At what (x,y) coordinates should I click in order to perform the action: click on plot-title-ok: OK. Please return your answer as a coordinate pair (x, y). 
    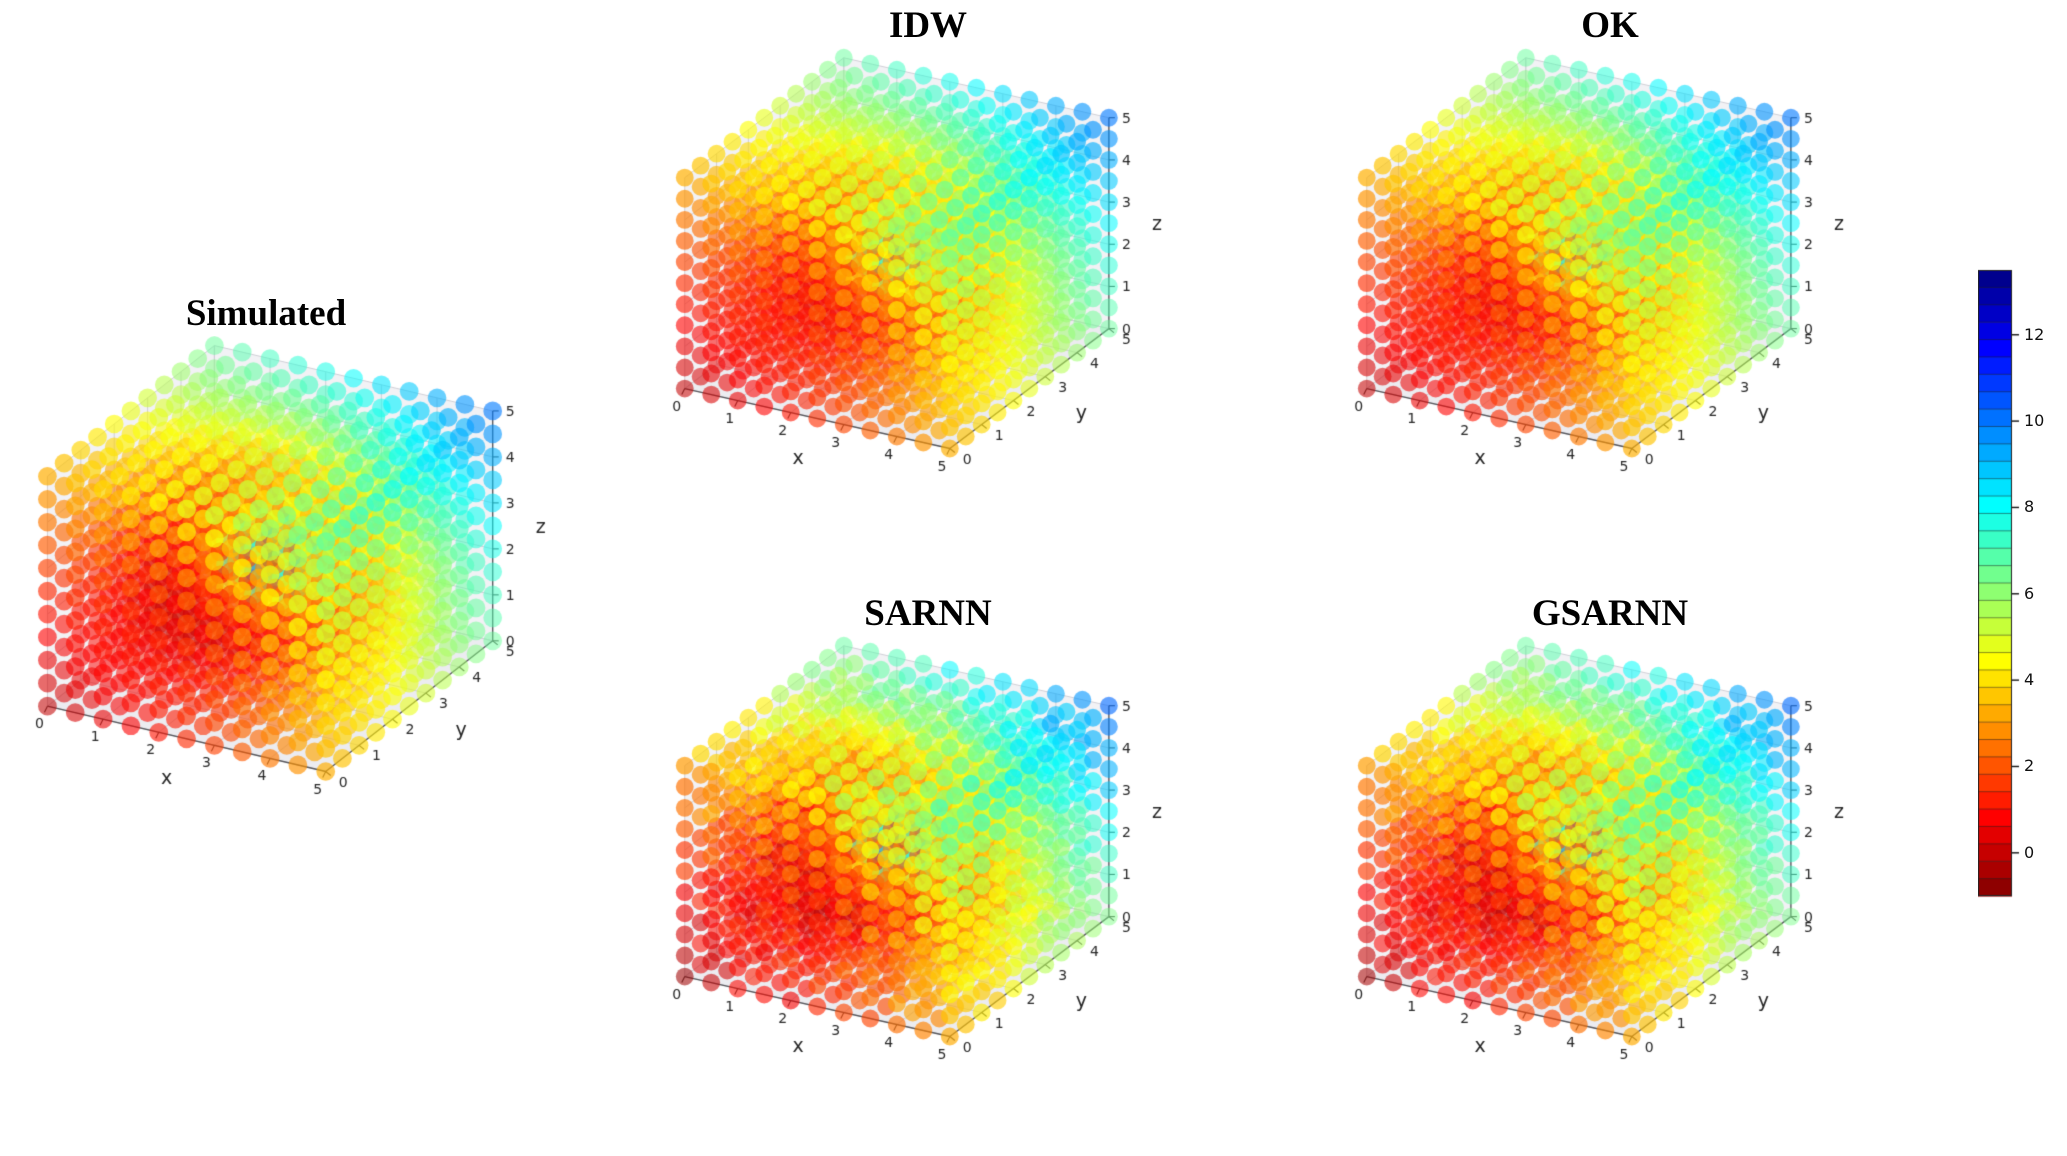
    Looking at the image, I should click on (1610, 25).